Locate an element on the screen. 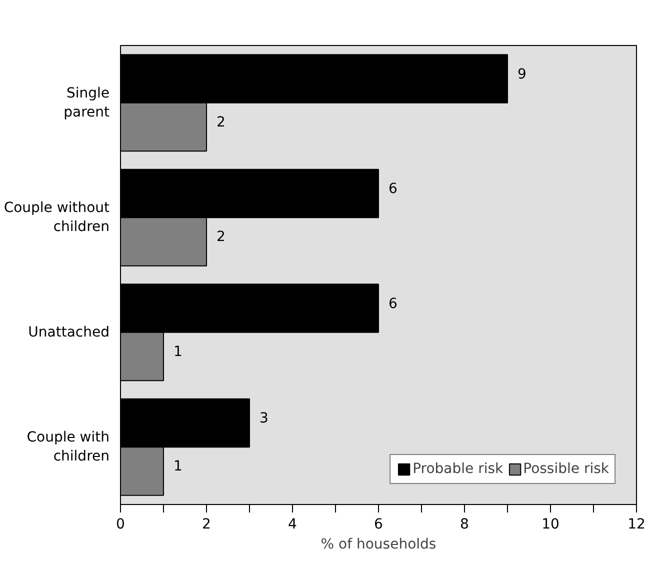 The width and height of the screenshot is (655, 562). y-tick-label: Single parent is located at coordinates (87, 102).